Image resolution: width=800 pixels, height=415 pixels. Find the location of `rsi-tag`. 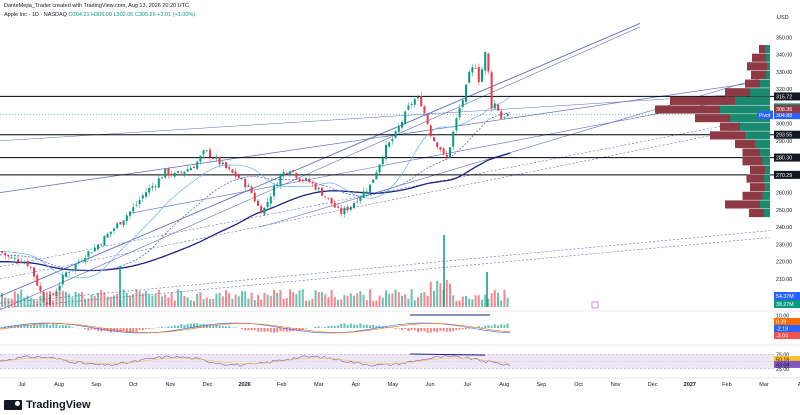

rsi-tag is located at coordinates (787, 359).